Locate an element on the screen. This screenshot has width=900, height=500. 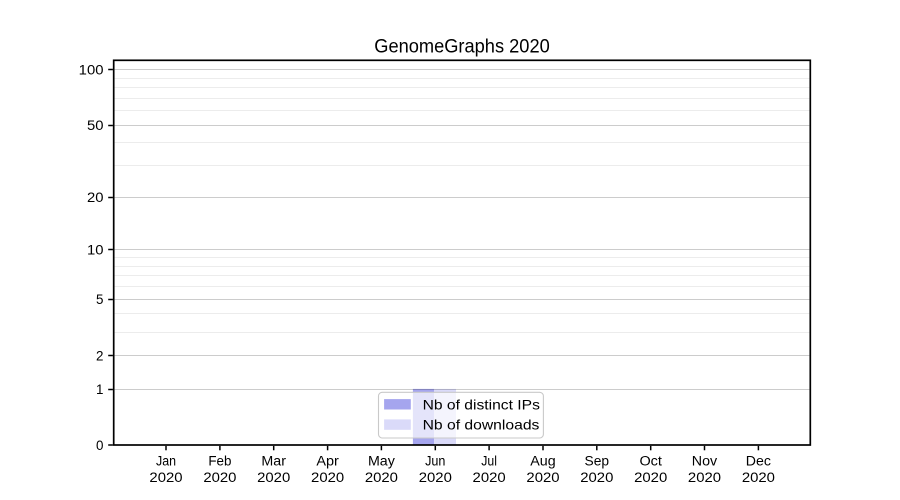
svg-text: Jan is located at coordinates (166, 460).